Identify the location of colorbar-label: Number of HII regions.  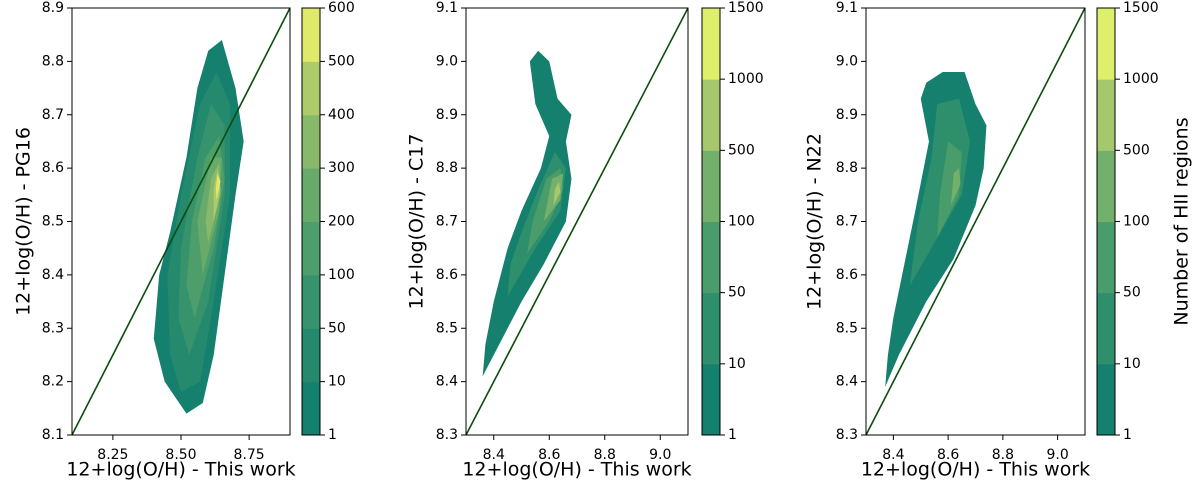
(1182, 221).